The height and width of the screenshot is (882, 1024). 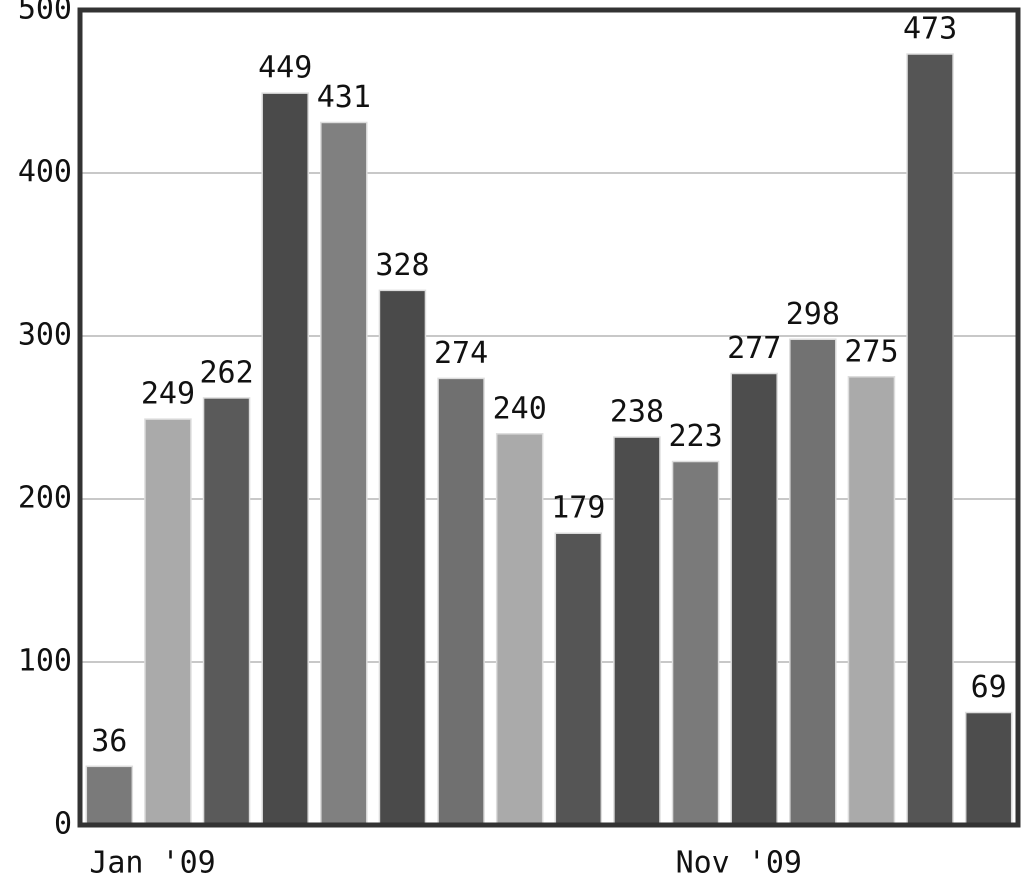 What do you see at coordinates (285, 68) in the screenshot?
I see `data-label: 449` at bounding box center [285, 68].